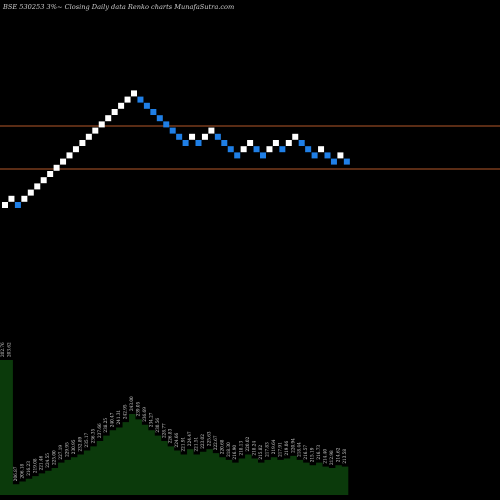 Image resolution: width=500 pixels, height=500 pixels. I want to click on volume-label: 234.27, so click(150, 419).